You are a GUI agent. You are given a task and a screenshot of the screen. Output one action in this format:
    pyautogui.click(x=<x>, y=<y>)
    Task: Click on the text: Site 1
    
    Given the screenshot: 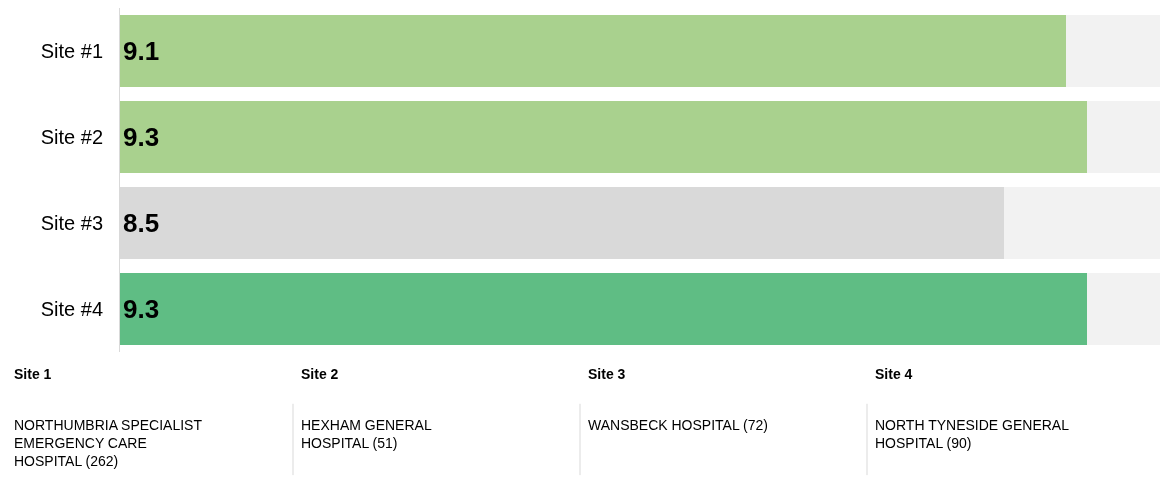 What is the action you would take?
    pyautogui.click(x=33, y=374)
    